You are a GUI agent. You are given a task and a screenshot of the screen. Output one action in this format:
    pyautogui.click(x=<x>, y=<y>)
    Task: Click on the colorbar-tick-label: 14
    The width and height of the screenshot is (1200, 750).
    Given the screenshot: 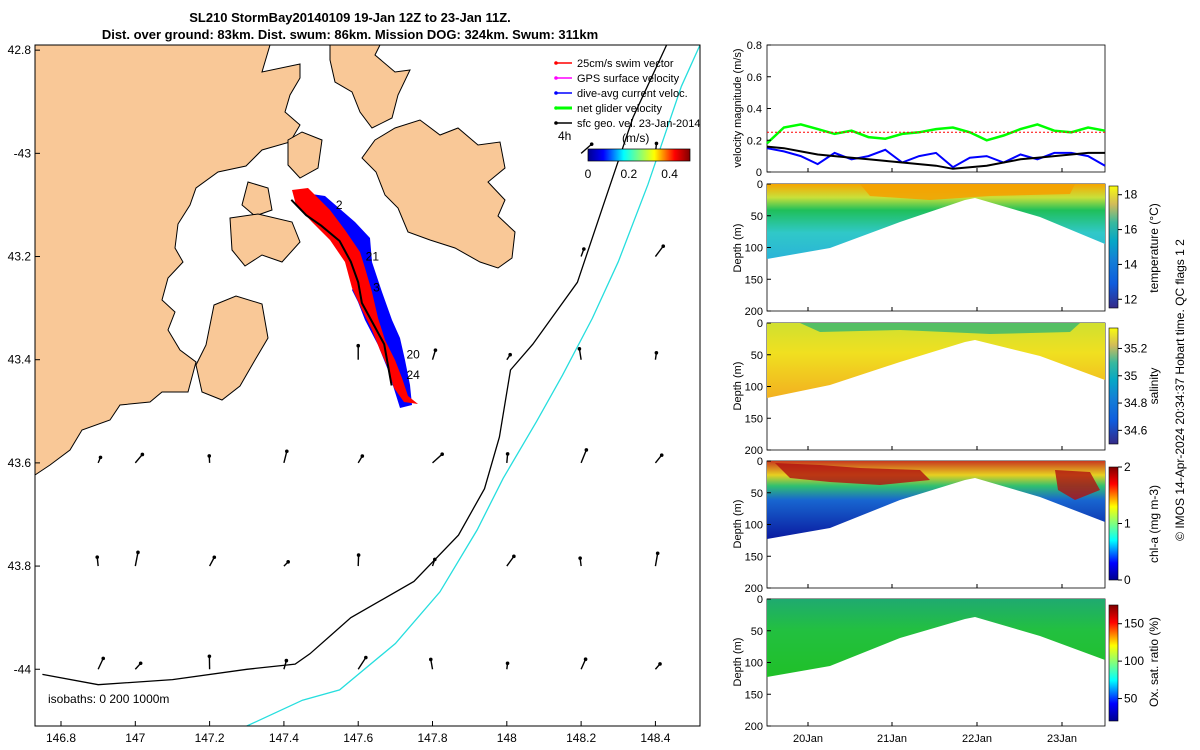 What is the action you would take?
    pyautogui.click(x=1131, y=264)
    